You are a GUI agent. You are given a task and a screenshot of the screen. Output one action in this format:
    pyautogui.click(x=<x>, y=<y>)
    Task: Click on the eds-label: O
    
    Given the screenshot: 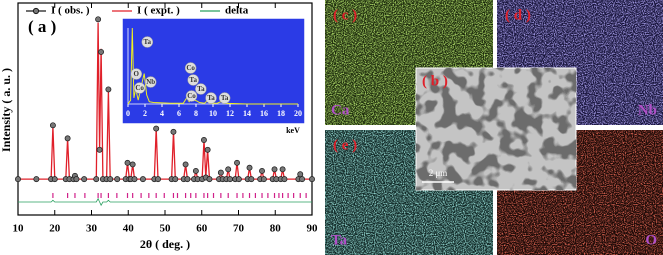 What is the action you would take?
    pyautogui.click(x=137, y=74)
    